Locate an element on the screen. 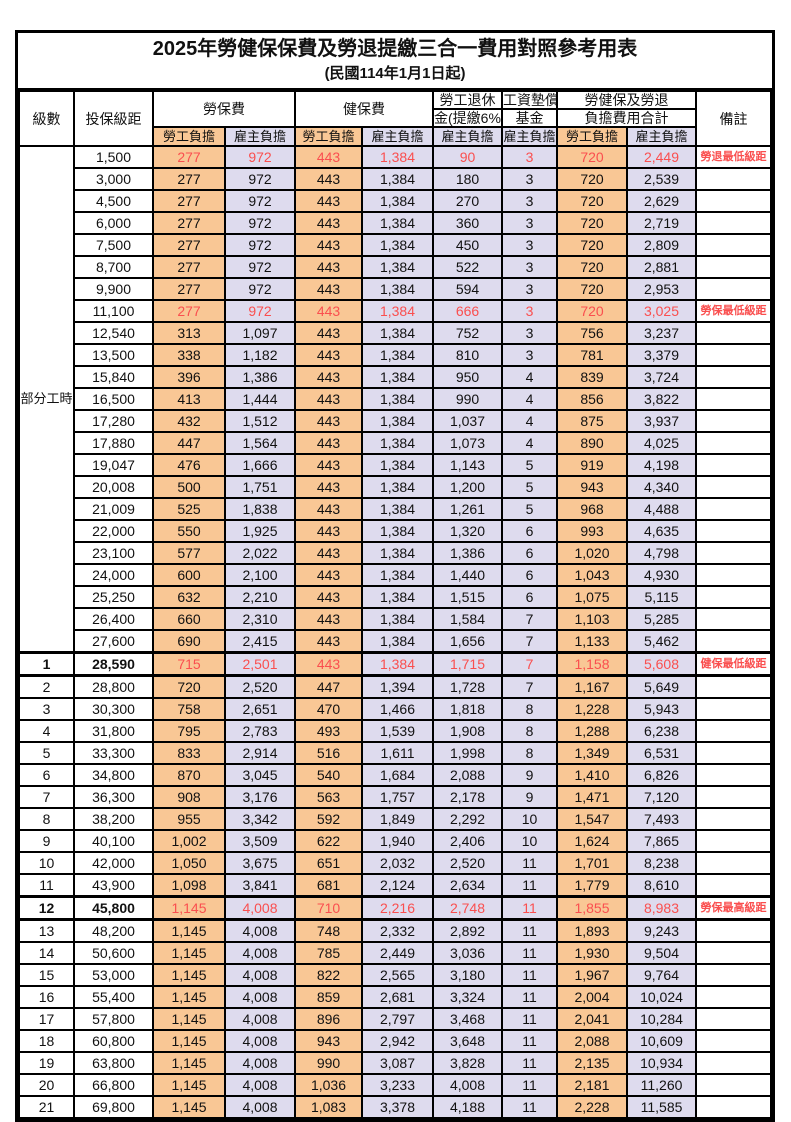 This screenshot has height=1122, width=791. header-row-sub: 勞工負擔 雇主負擔 勞工負擔 雇主負擔 雇主負擔 雇主負擔 勞工負擔 雇主負擔 is located at coordinates (395, 136).